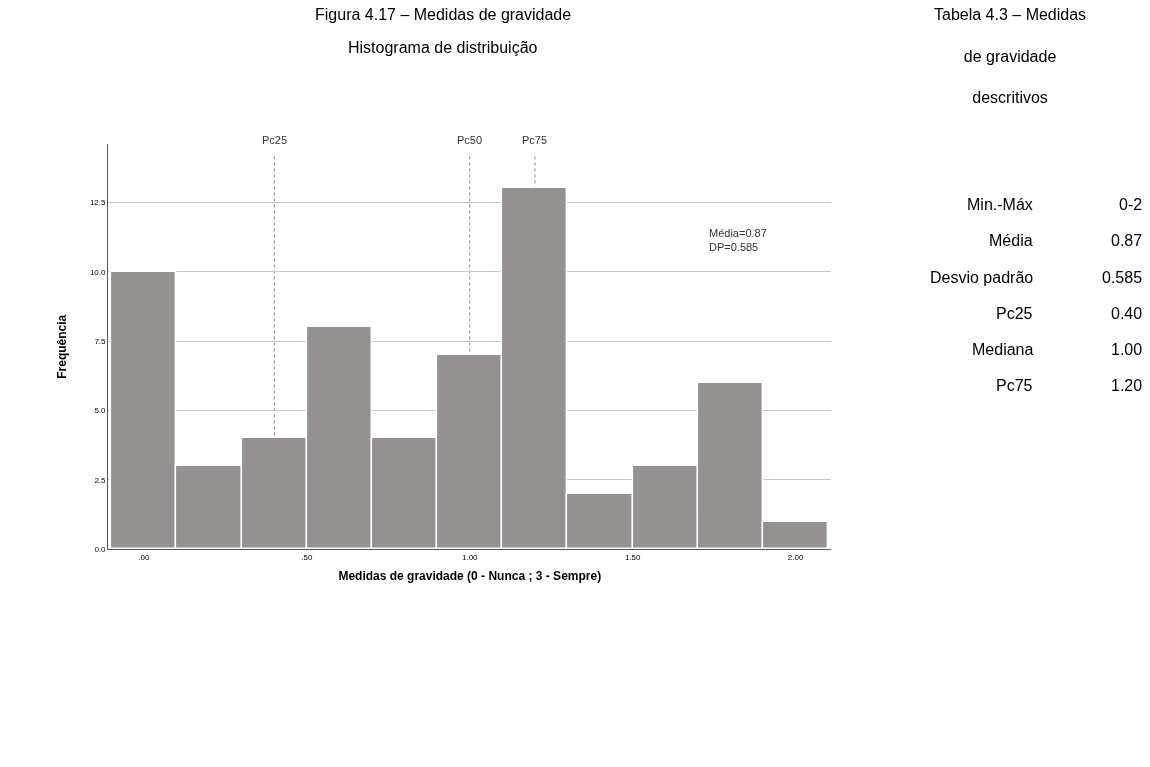  What do you see at coordinates (100, 550) in the screenshot?
I see `y-tick-label: 0.0` at bounding box center [100, 550].